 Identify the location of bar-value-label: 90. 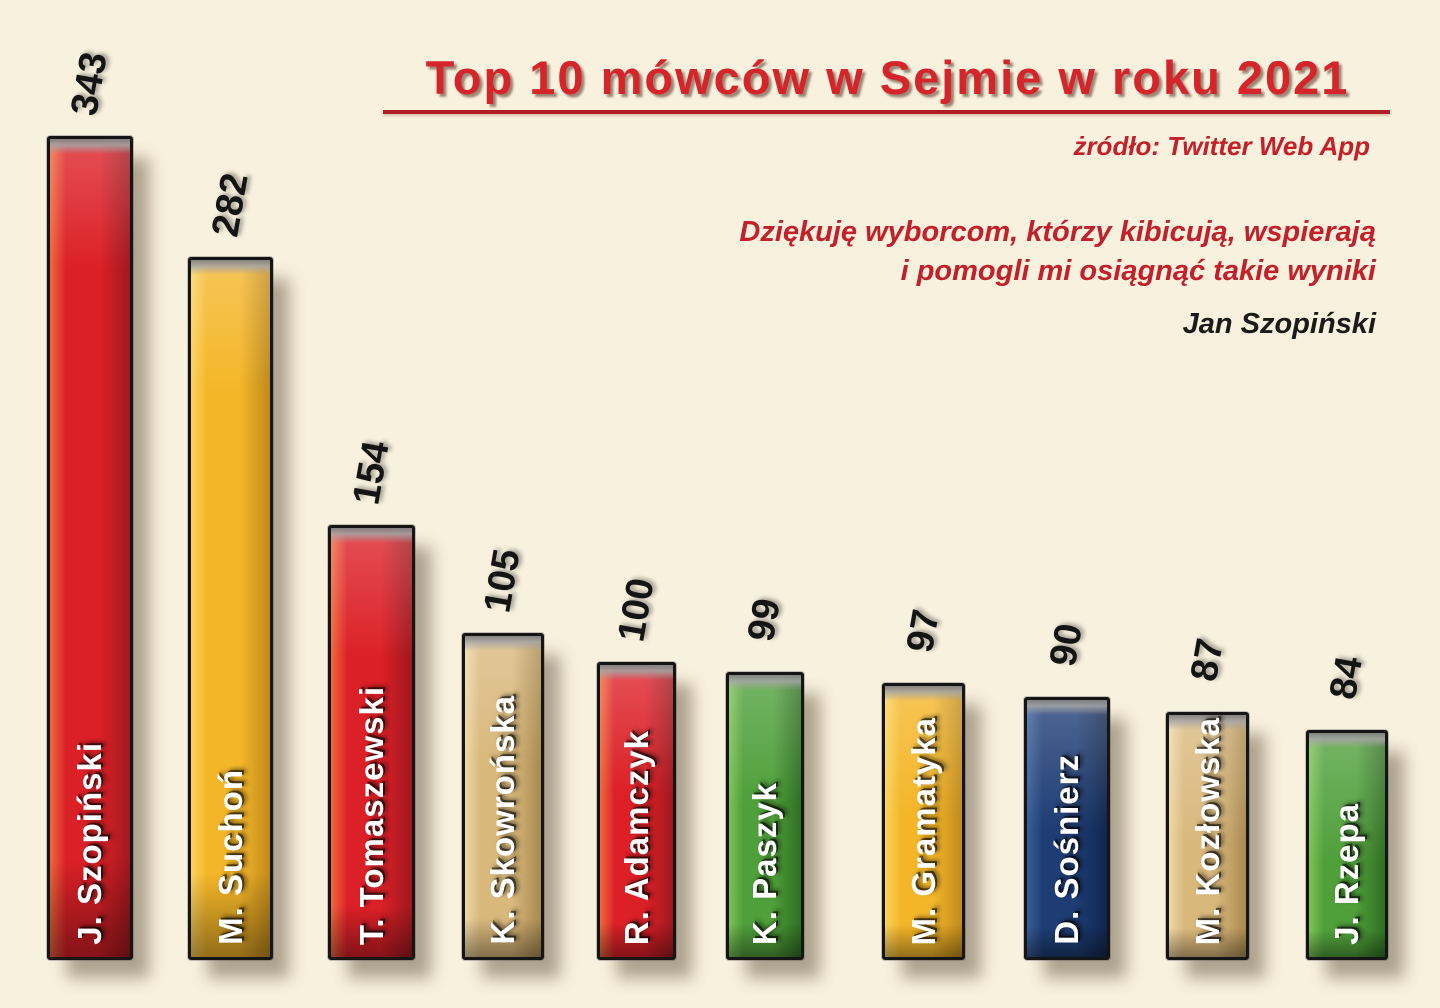
(1066, 645).